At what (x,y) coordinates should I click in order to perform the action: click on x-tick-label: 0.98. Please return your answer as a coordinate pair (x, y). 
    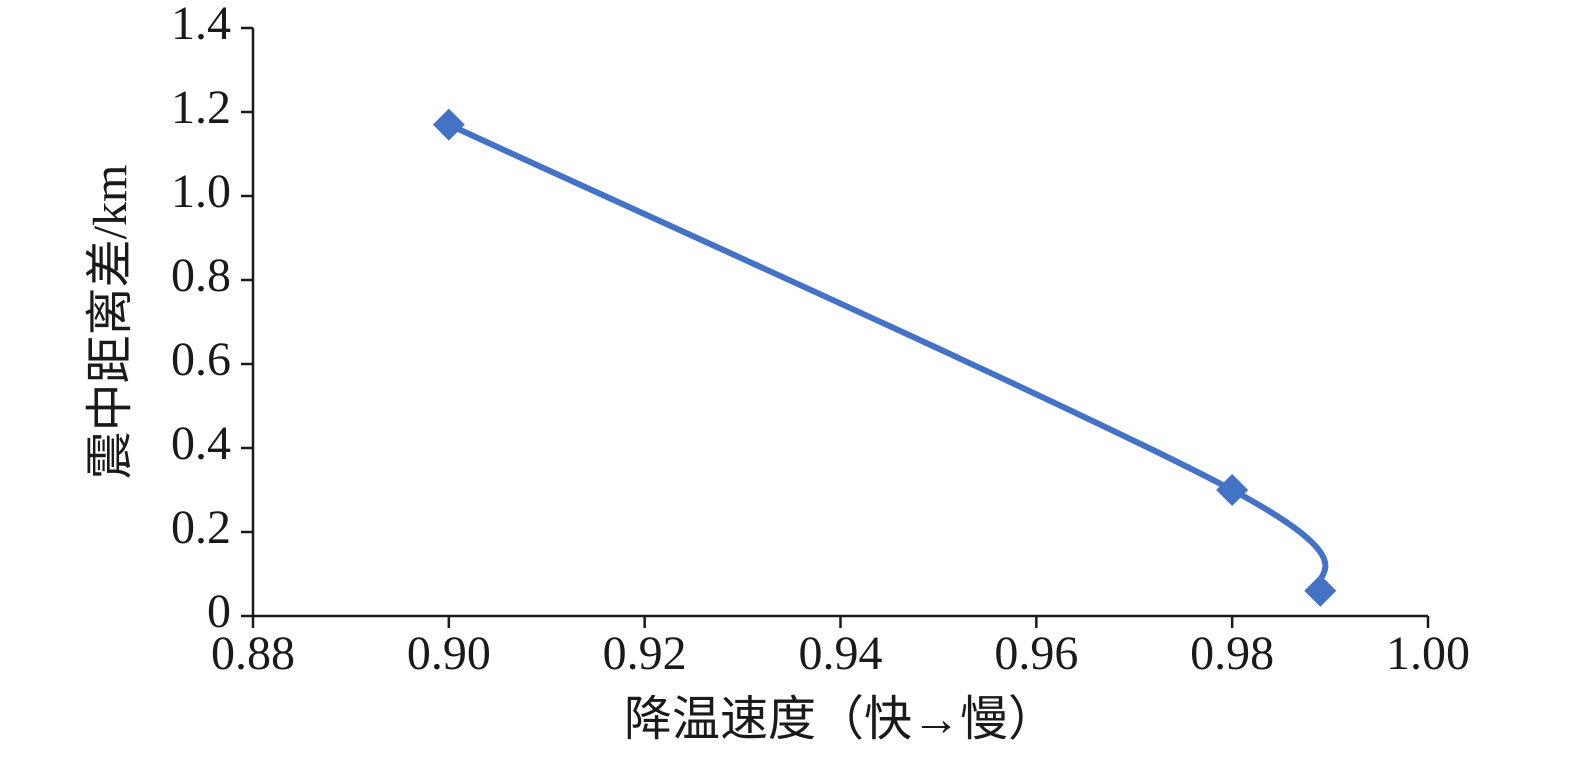
    Looking at the image, I should click on (1232, 653).